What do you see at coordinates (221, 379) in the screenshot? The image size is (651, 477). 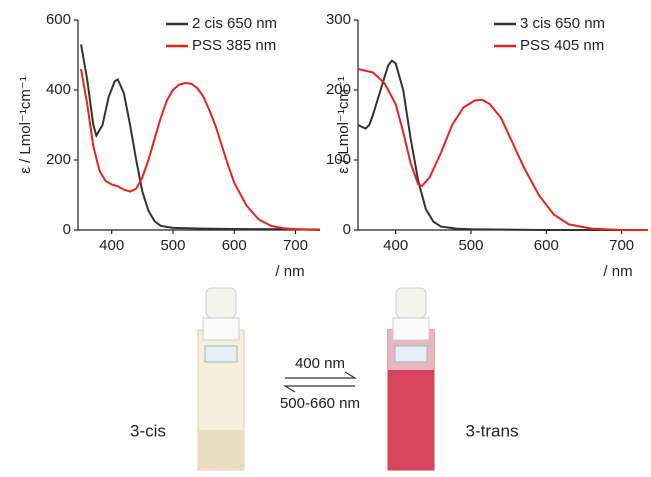 I see `cuvette-left` at bounding box center [221, 379].